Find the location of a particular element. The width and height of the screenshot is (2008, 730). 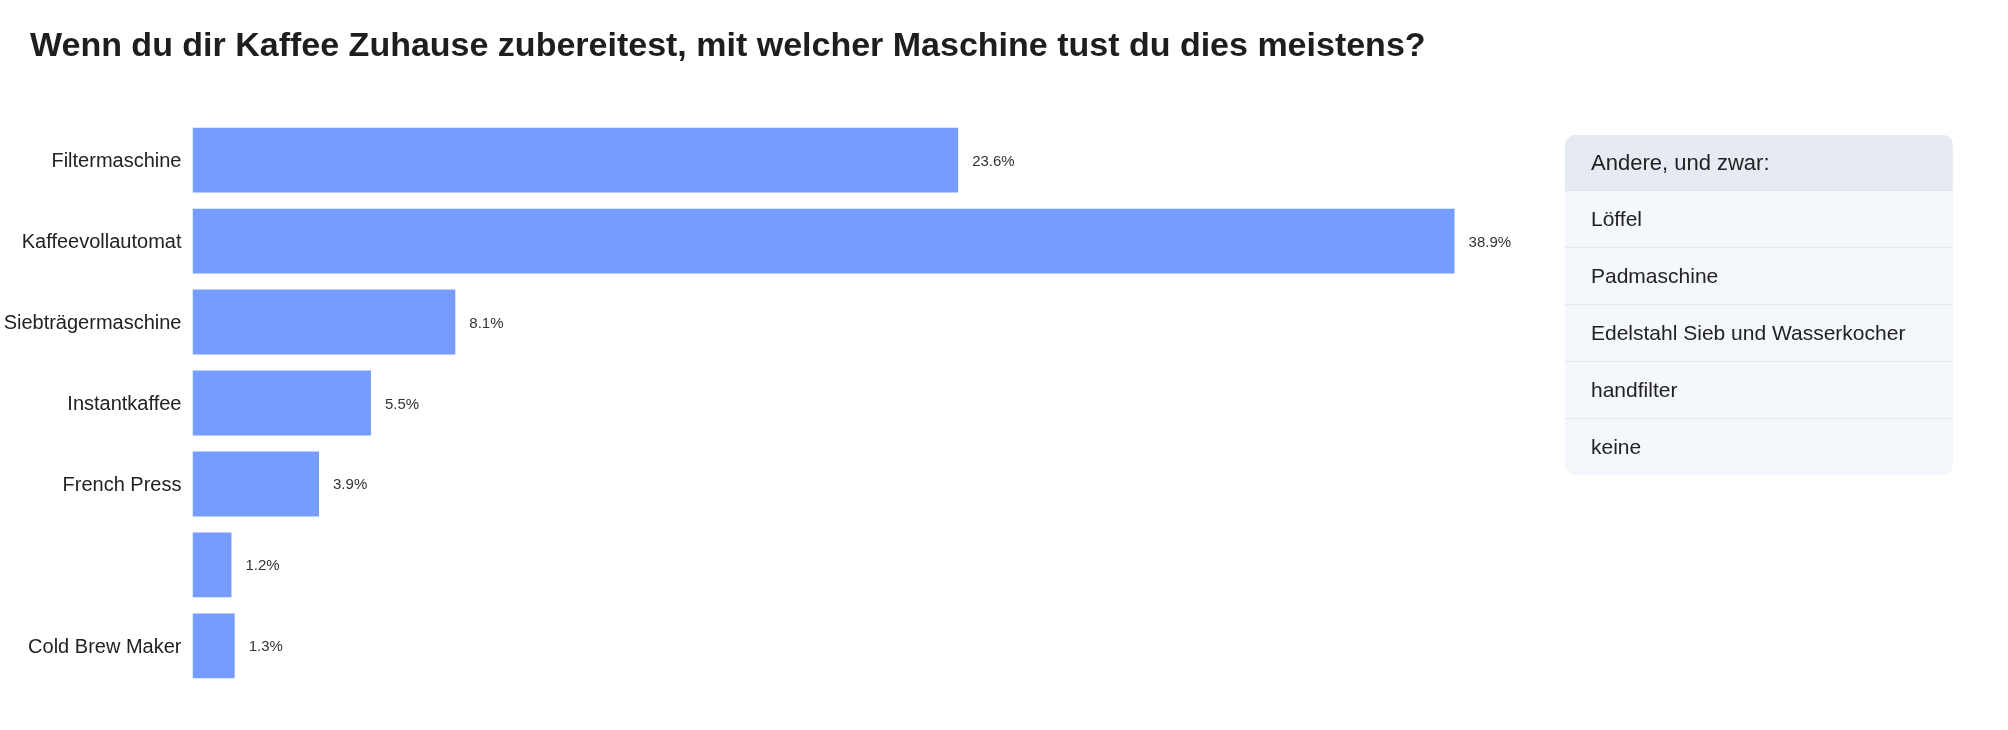

text: Löffel is located at coordinates (1759, 219).